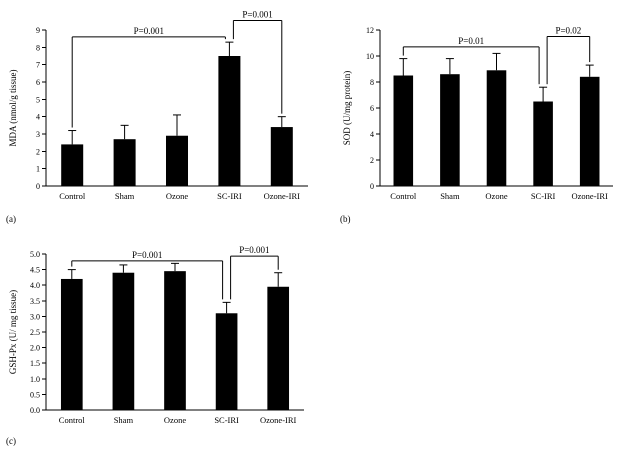 The height and width of the screenshot is (449, 630). Describe the element at coordinates (35, 363) in the screenshot. I see `y-tick-label: 1.5` at that location.